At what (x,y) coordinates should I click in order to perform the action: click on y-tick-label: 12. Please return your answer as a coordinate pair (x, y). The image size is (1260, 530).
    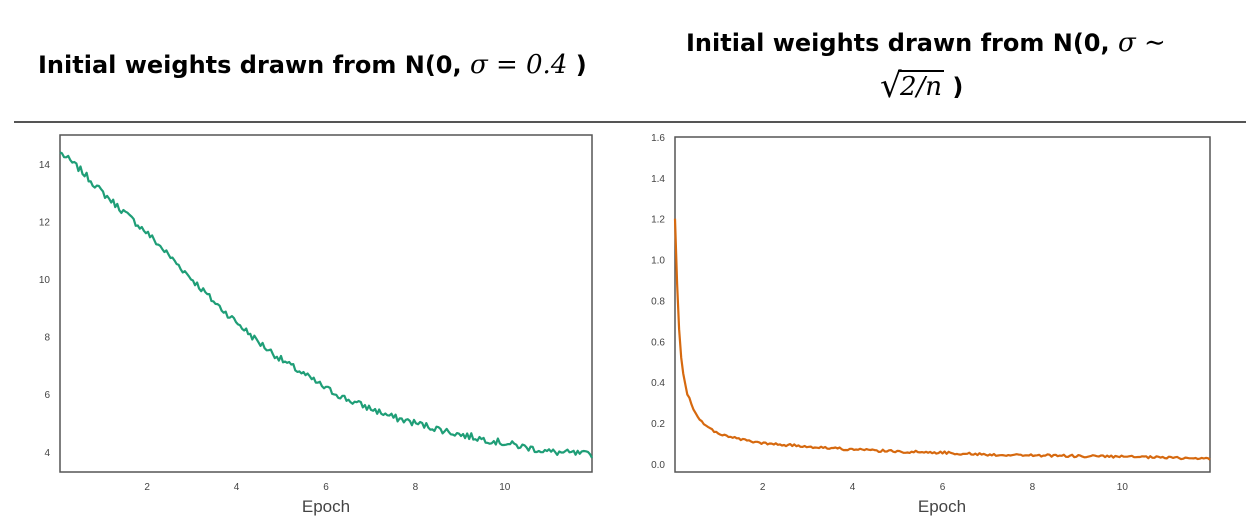
    Looking at the image, I should click on (45, 222).